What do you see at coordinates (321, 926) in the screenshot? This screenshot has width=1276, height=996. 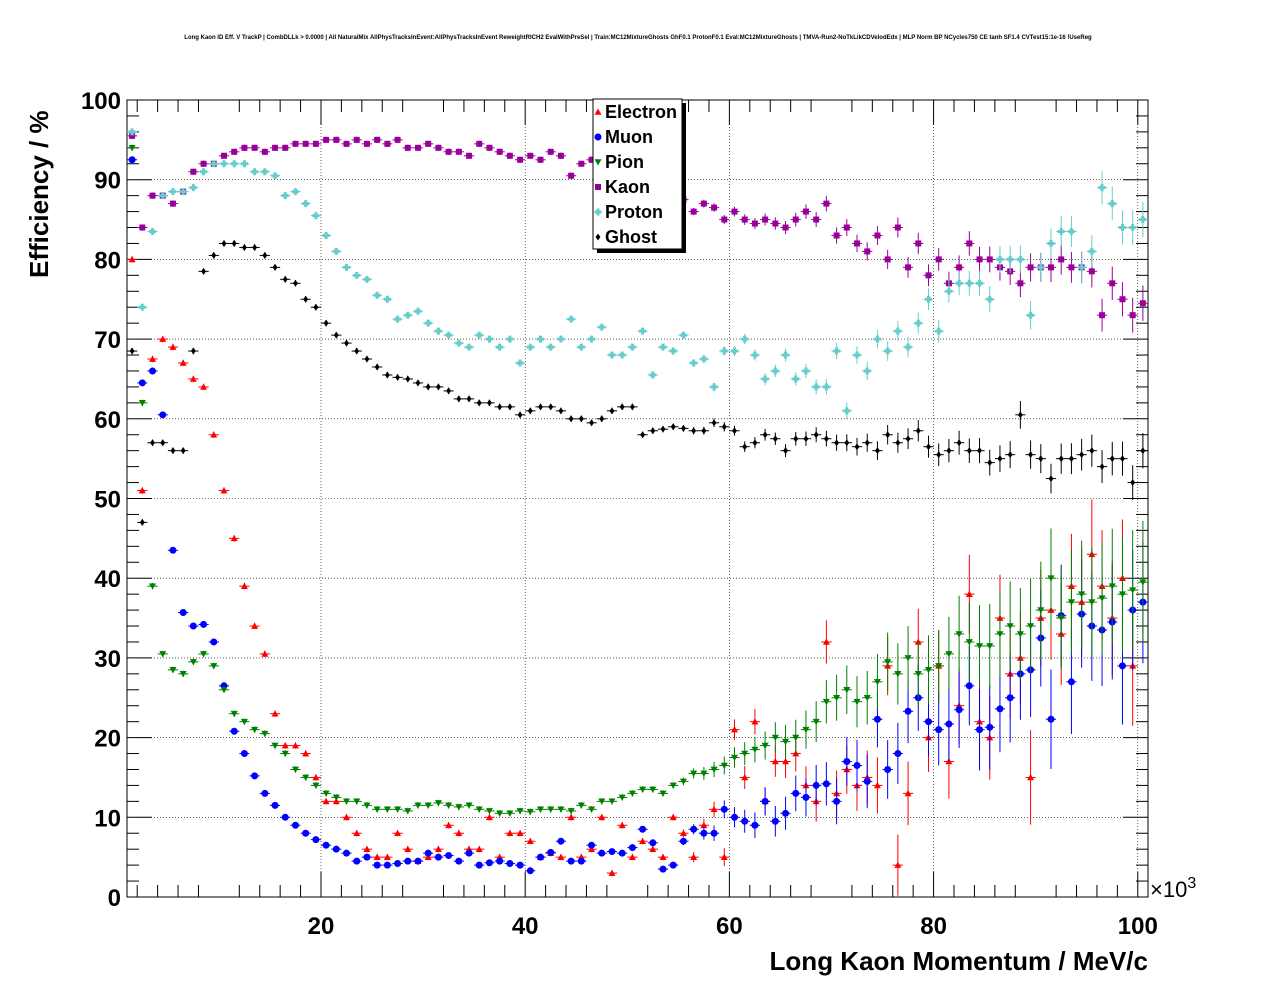 I see `x-tick-label: 20` at bounding box center [321, 926].